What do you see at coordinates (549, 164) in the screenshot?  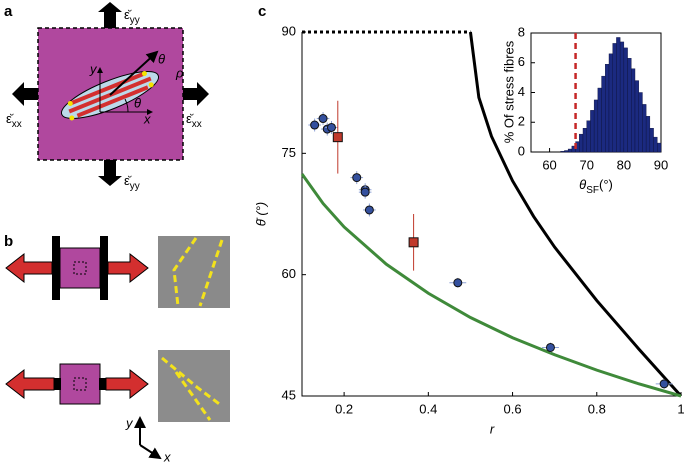 I see `x-tick-label: 60` at bounding box center [549, 164].